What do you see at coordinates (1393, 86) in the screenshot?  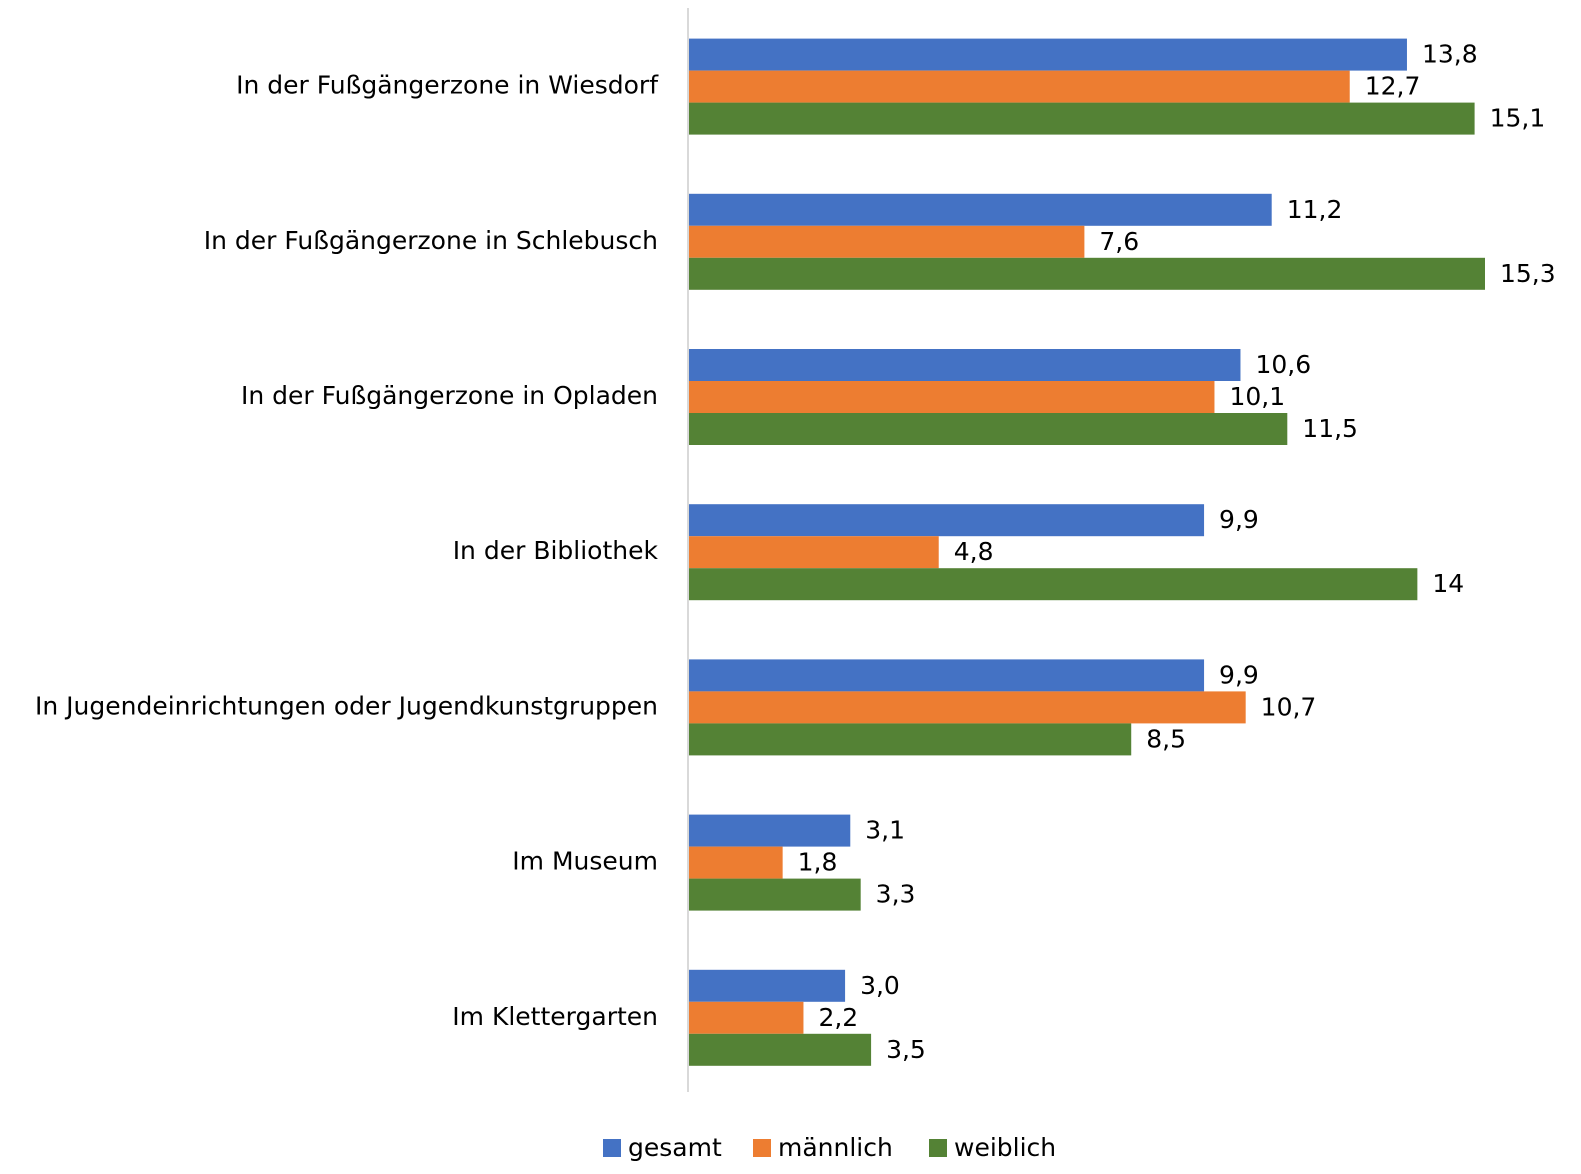 I see `data-label: 12,7` at bounding box center [1393, 86].